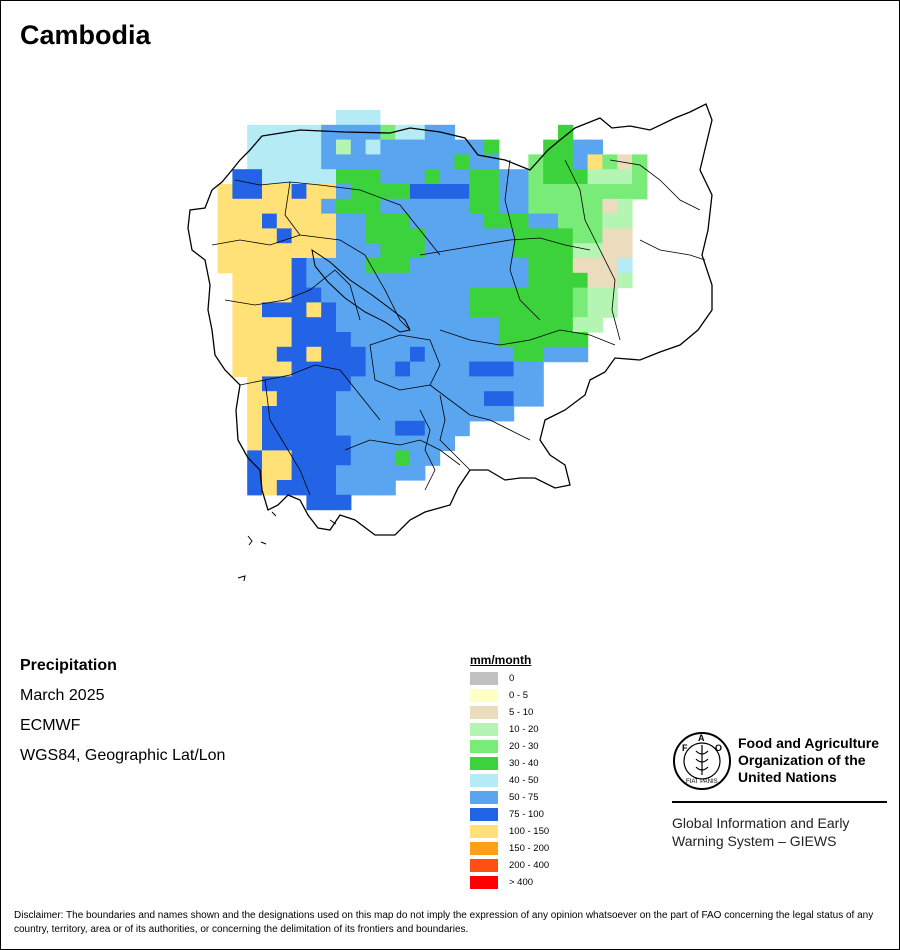  I want to click on source-label: ECMWF, so click(50, 725).